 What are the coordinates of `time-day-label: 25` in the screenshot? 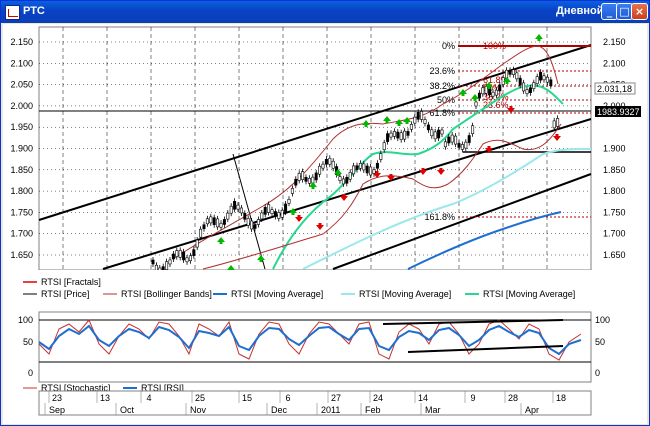 It's located at (200, 398).